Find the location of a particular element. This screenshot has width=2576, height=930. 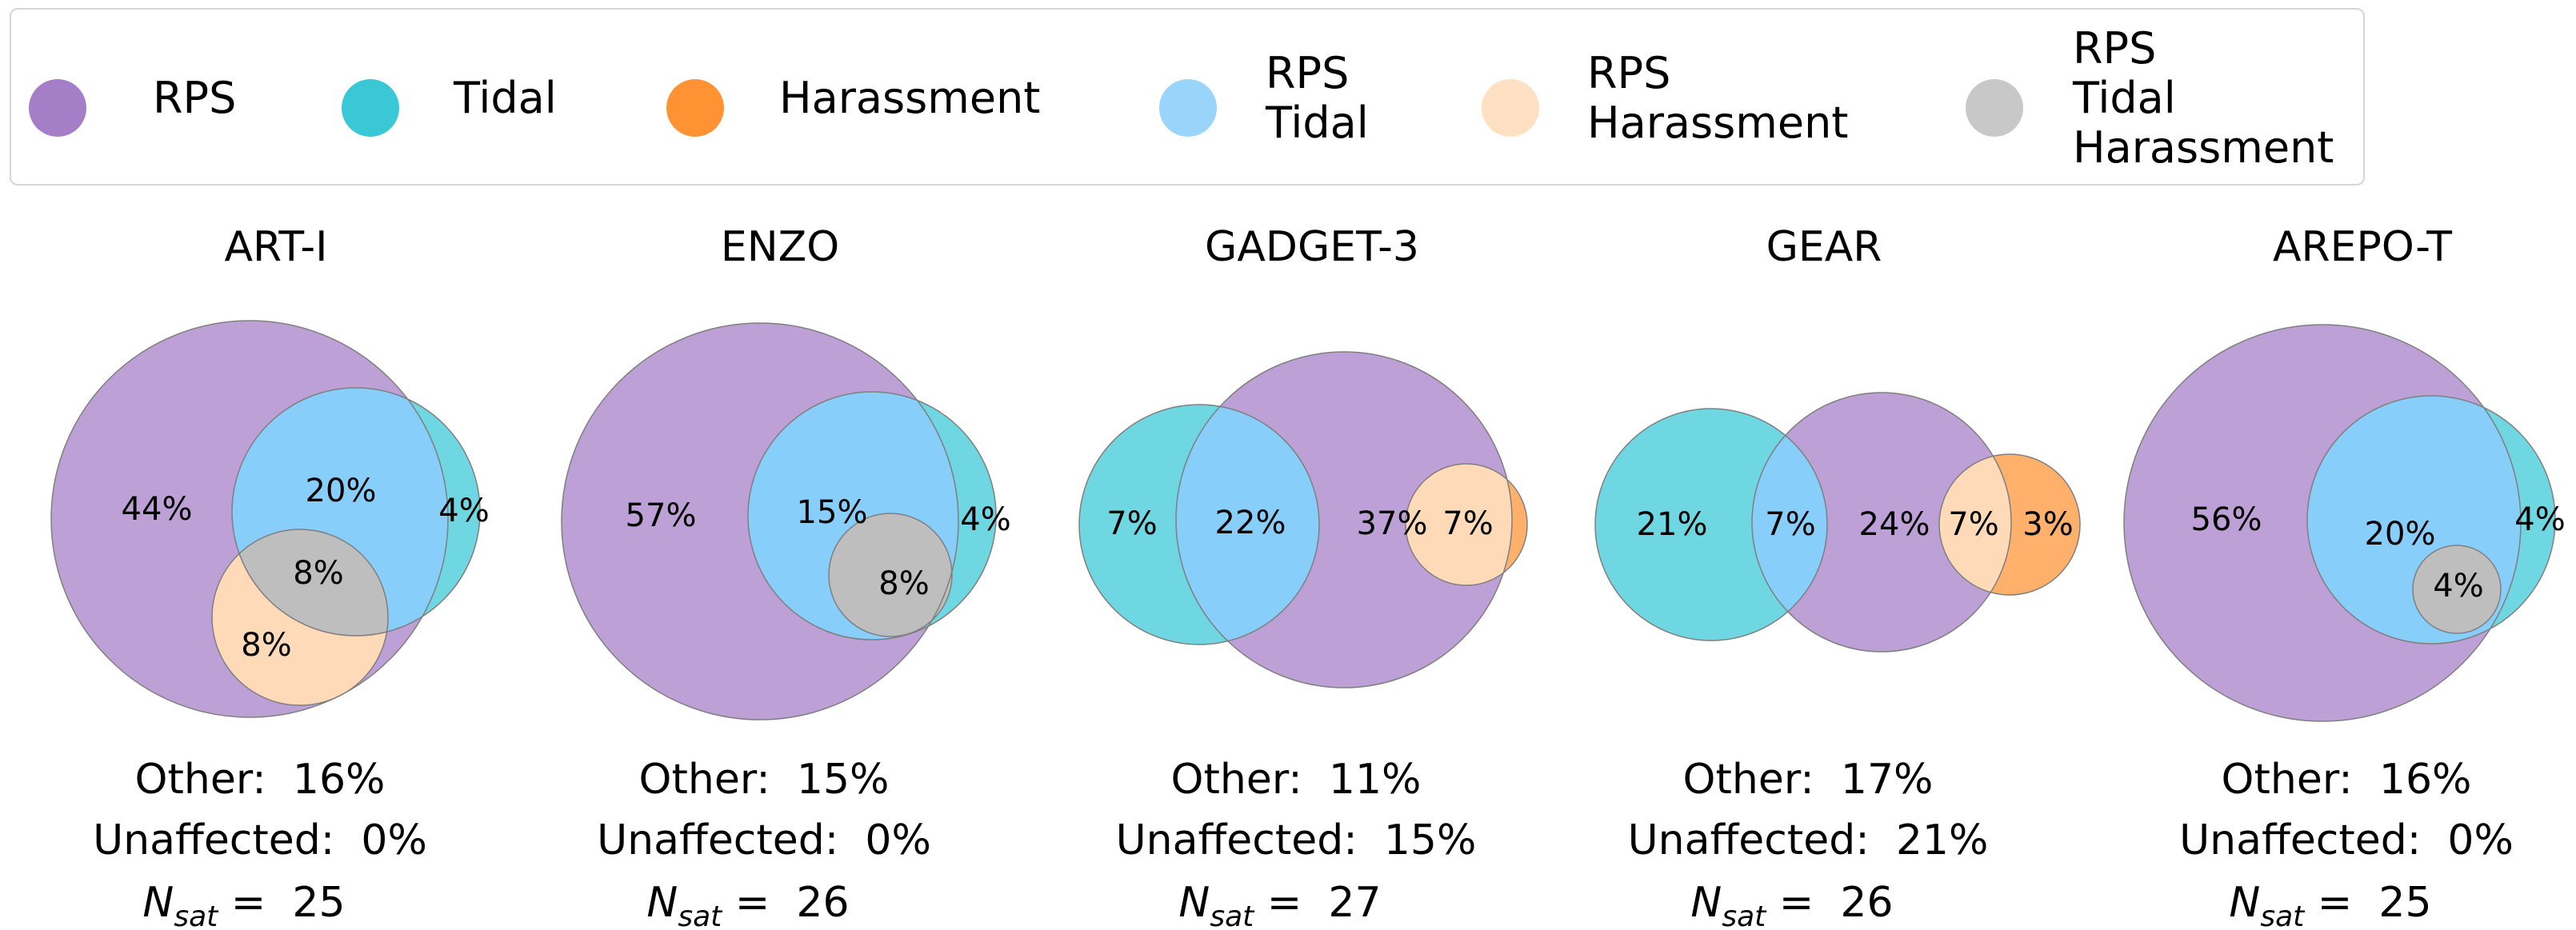

circle-rps is located at coordinates (1881, 522).